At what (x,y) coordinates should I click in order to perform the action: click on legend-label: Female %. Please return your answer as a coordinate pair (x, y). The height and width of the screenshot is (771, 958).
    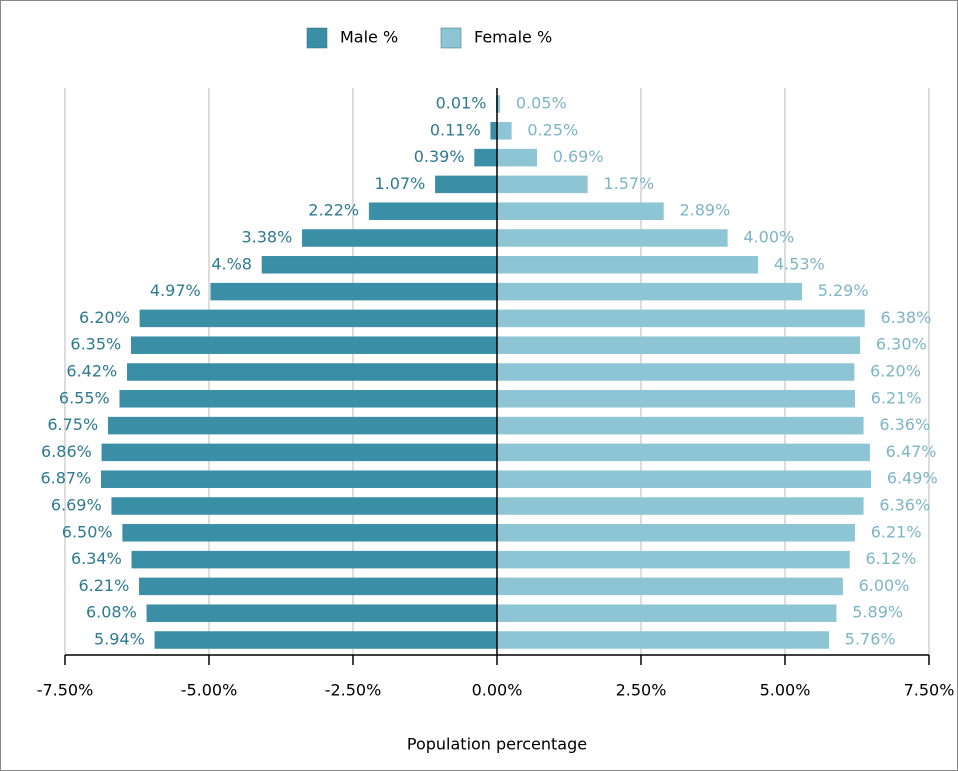
    Looking at the image, I should click on (513, 37).